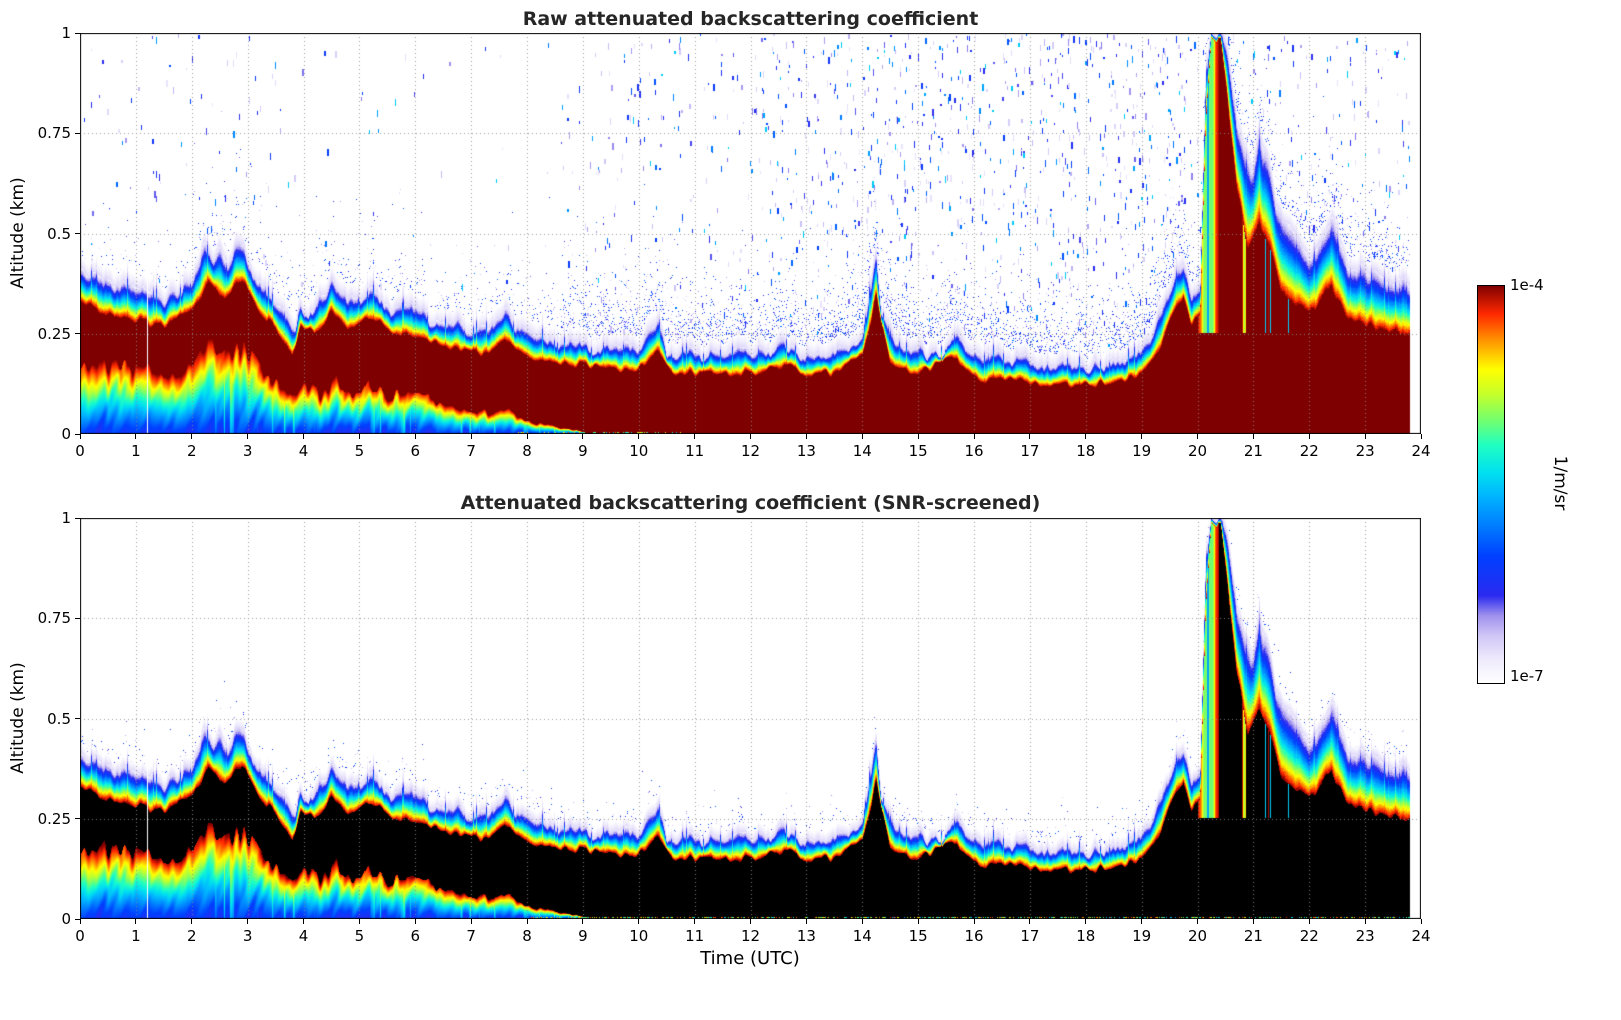 Image resolution: width=1621 pixels, height=1020 pixels. I want to click on colorbar-max-label: 1e-4, so click(1527, 285).